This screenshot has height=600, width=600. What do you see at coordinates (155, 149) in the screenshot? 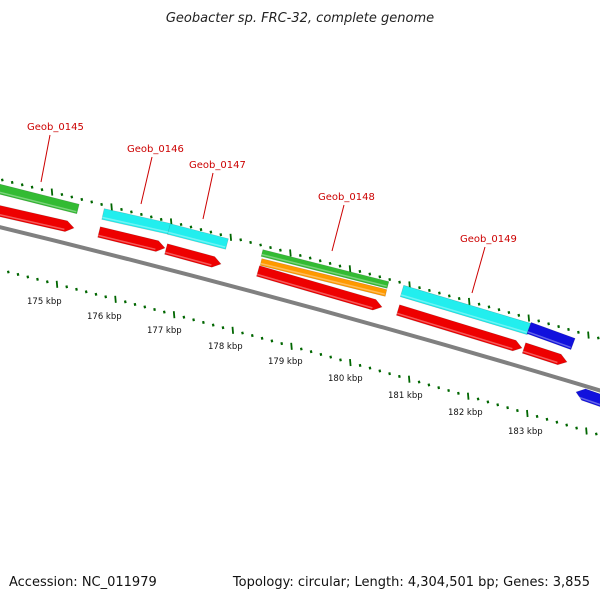
I see `gene-label-geob-0146: Geob_0146` at bounding box center [155, 149].